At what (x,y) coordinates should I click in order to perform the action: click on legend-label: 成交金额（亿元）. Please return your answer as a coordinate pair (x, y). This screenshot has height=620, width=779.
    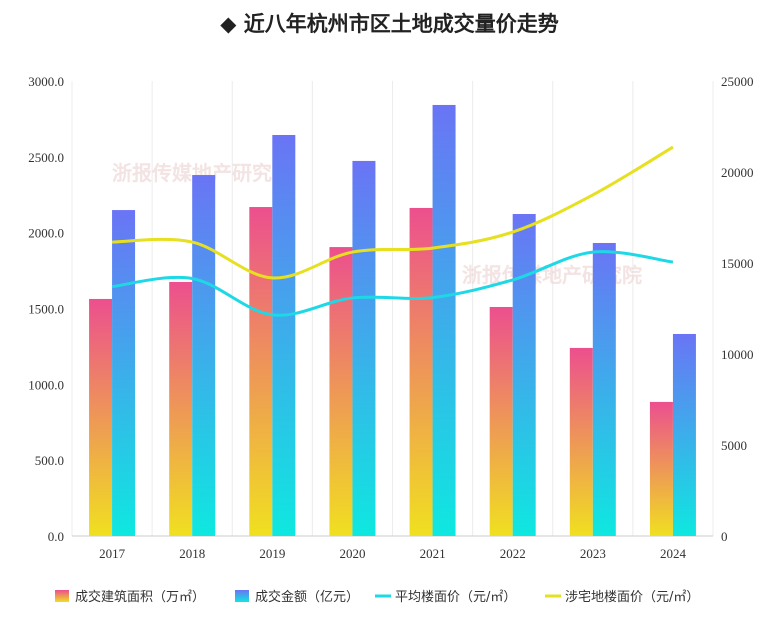
    Looking at the image, I should click on (307, 597).